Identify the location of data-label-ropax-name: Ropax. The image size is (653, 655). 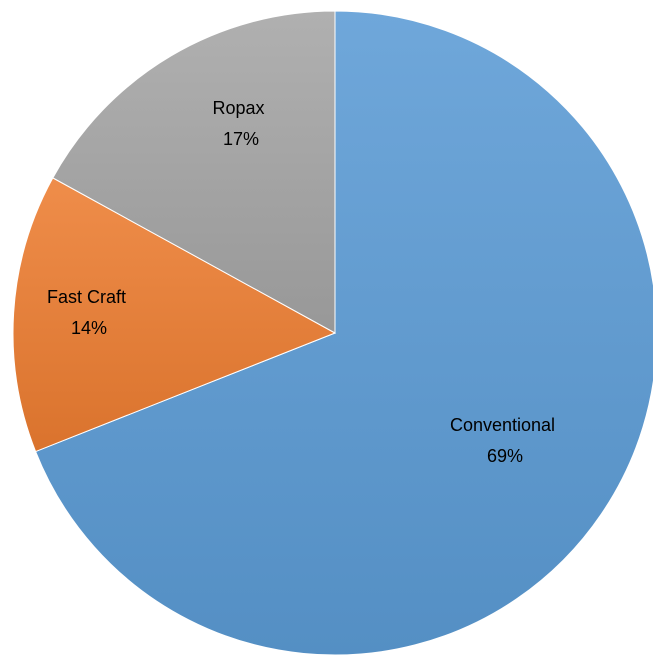
(238, 108).